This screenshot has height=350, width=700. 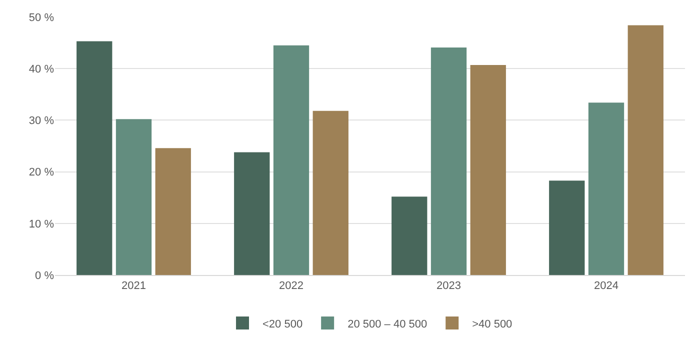 What do you see at coordinates (41, 172) in the screenshot?
I see `y-tick-label: 20 %` at bounding box center [41, 172].